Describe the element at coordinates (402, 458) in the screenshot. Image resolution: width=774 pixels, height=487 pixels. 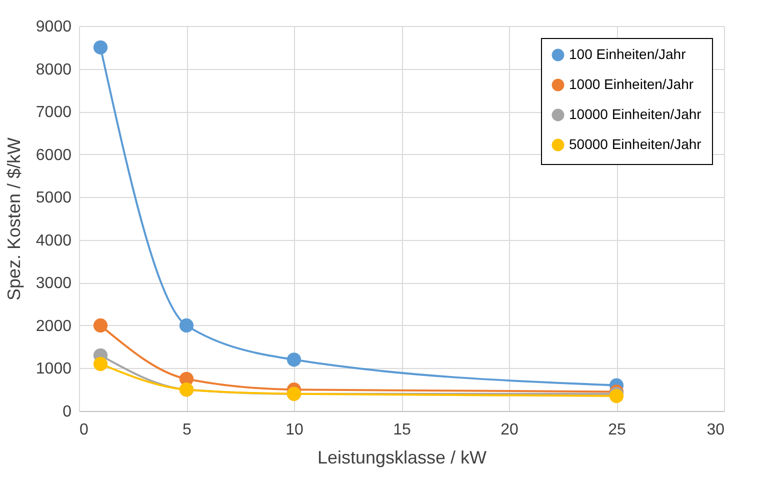
I see `x-axis-title: Leistungsklasse / kW` at that location.